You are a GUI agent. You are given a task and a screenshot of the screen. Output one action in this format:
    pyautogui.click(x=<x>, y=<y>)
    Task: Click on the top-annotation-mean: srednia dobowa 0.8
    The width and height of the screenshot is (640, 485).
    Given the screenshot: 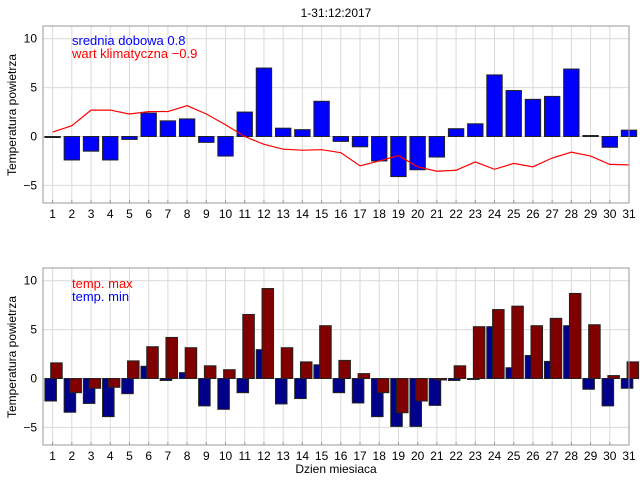 What is the action you would take?
    pyautogui.click(x=128, y=40)
    